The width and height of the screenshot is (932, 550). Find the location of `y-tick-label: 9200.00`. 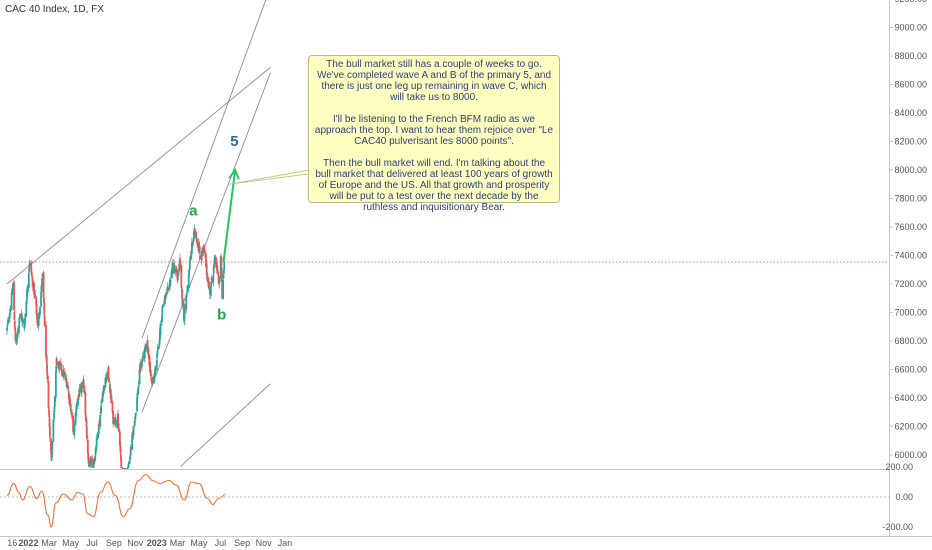

y-tick-label: 9200.00 is located at coordinates (910, 2).